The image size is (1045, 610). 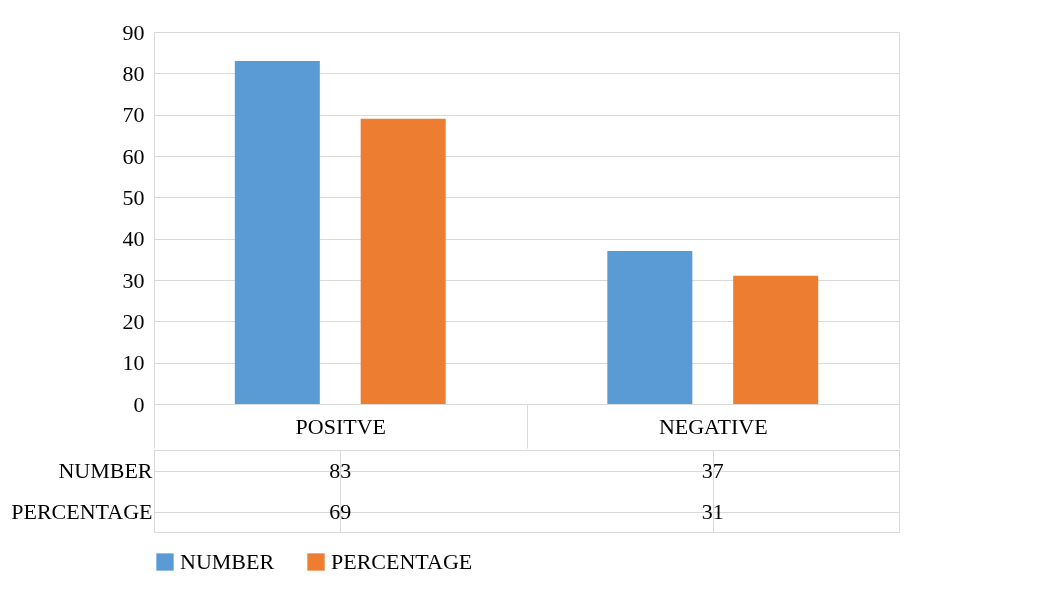 What do you see at coordinates (713, 426) in the screenshot?
I see `x-tick-label: NEGATIVE` at bounding box center [713, 426].